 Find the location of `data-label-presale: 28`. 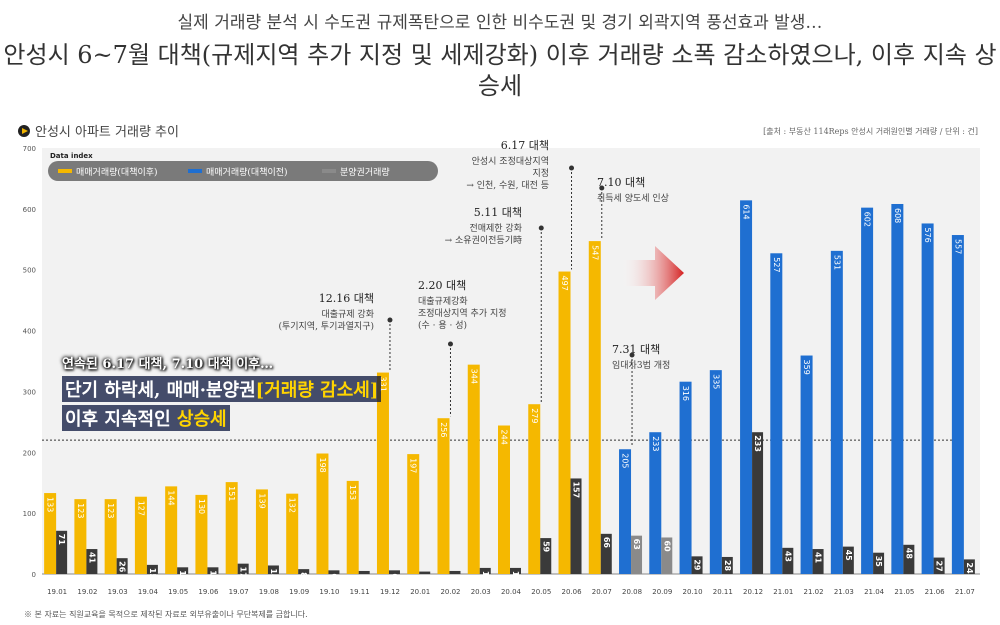

data-label-presale: 28 is located at coordinates (727, 566).